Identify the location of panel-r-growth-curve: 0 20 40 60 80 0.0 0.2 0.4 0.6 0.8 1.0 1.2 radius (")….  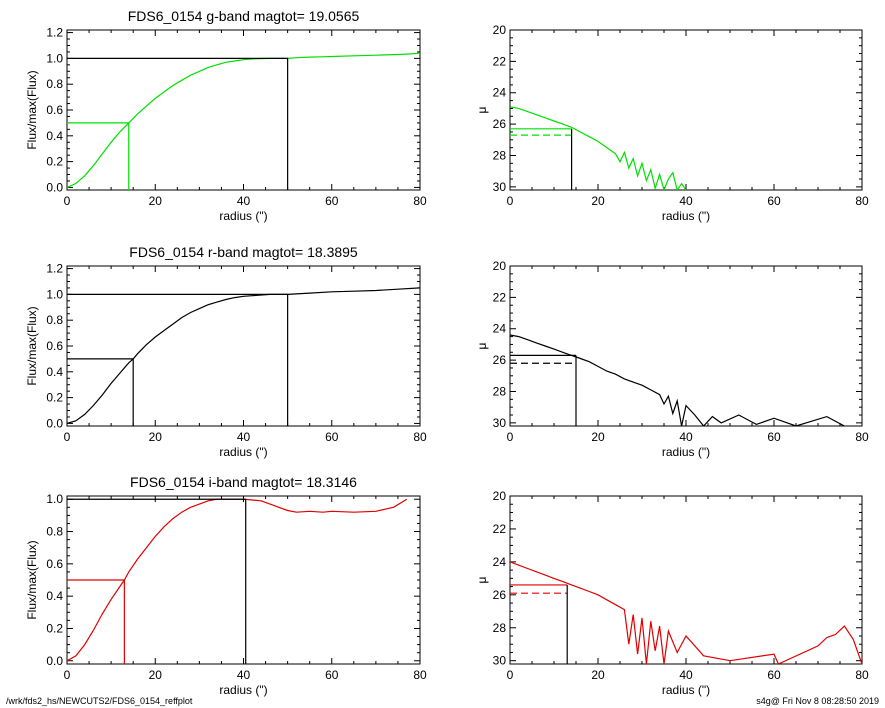
(226, 351).